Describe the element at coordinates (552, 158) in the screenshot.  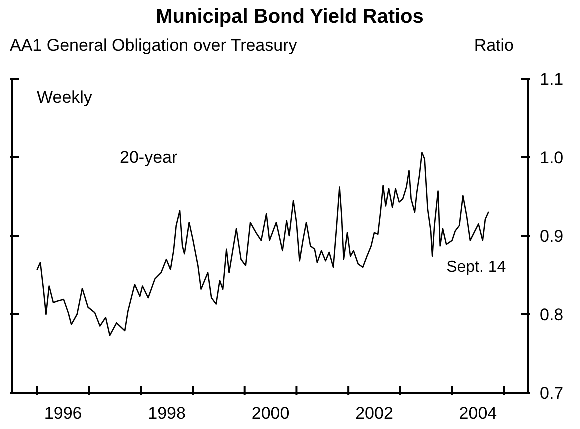
I see `y-tick-label: 1.0` at that location.